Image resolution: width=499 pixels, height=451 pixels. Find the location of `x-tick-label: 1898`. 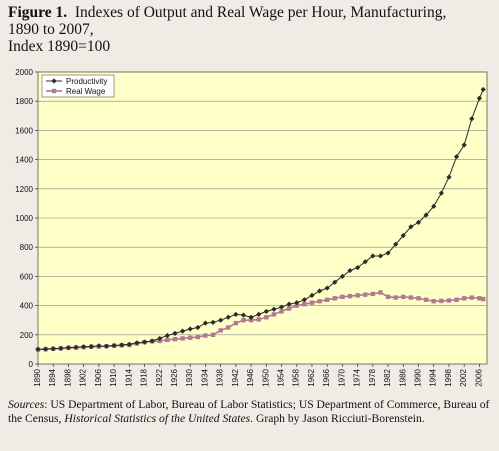

x-tick-label: 1898 is located at coordinates (67, 377).